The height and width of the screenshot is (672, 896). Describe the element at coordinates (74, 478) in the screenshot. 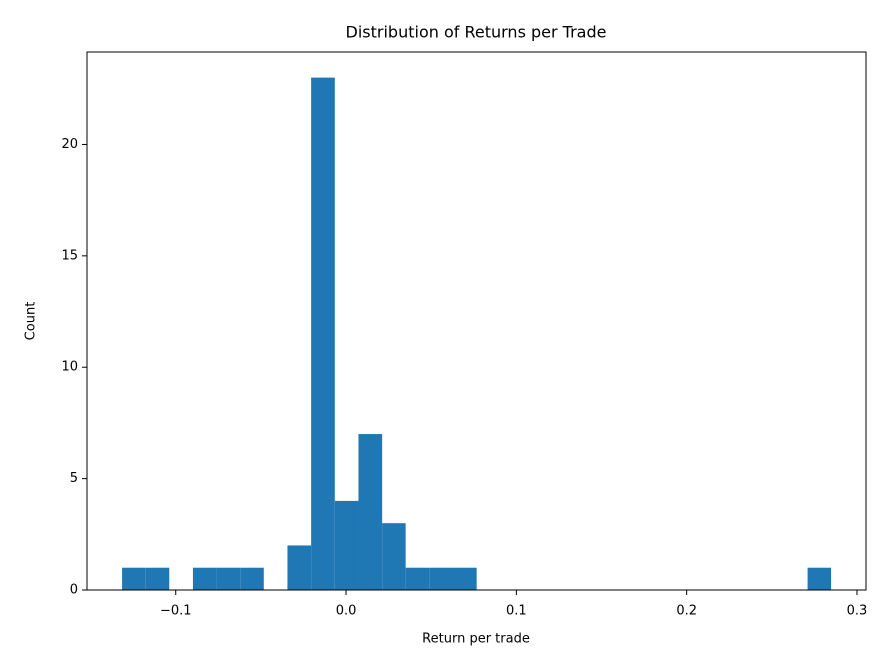

I see `y-tick-label: 5` at that location.